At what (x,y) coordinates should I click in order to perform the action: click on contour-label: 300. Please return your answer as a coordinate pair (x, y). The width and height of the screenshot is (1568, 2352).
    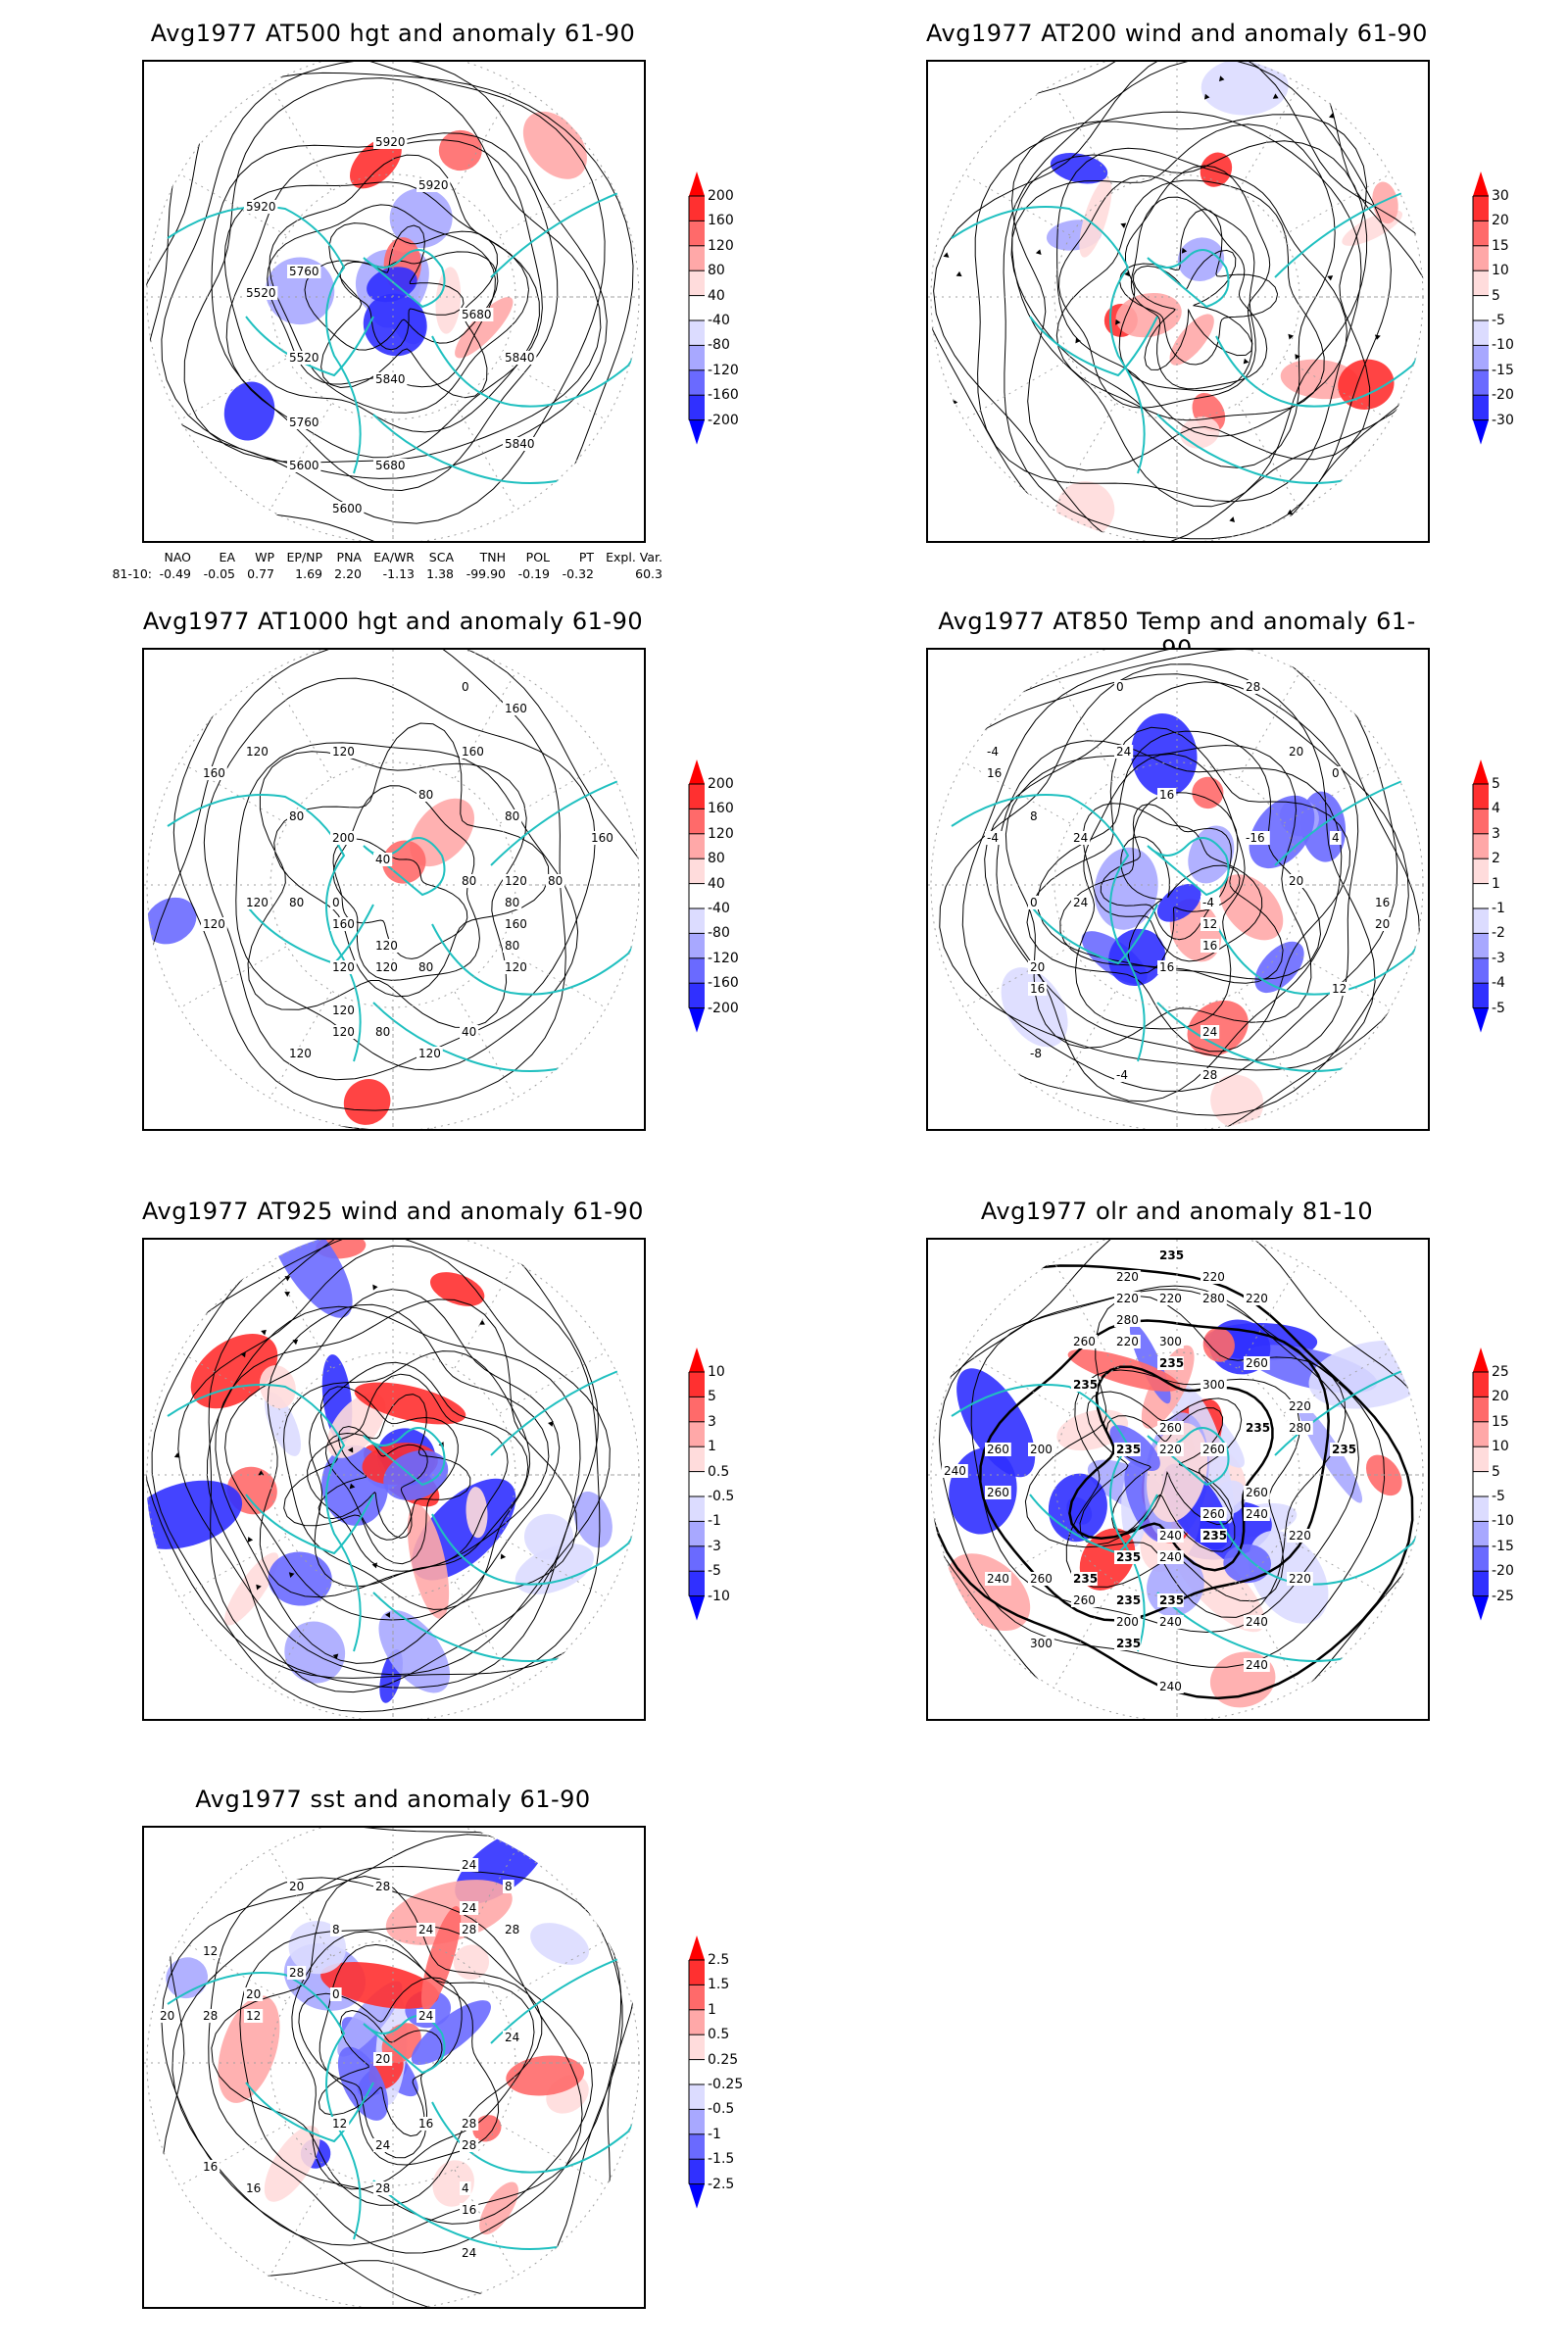
    Looking at the image, I should click on (1041, 1643).